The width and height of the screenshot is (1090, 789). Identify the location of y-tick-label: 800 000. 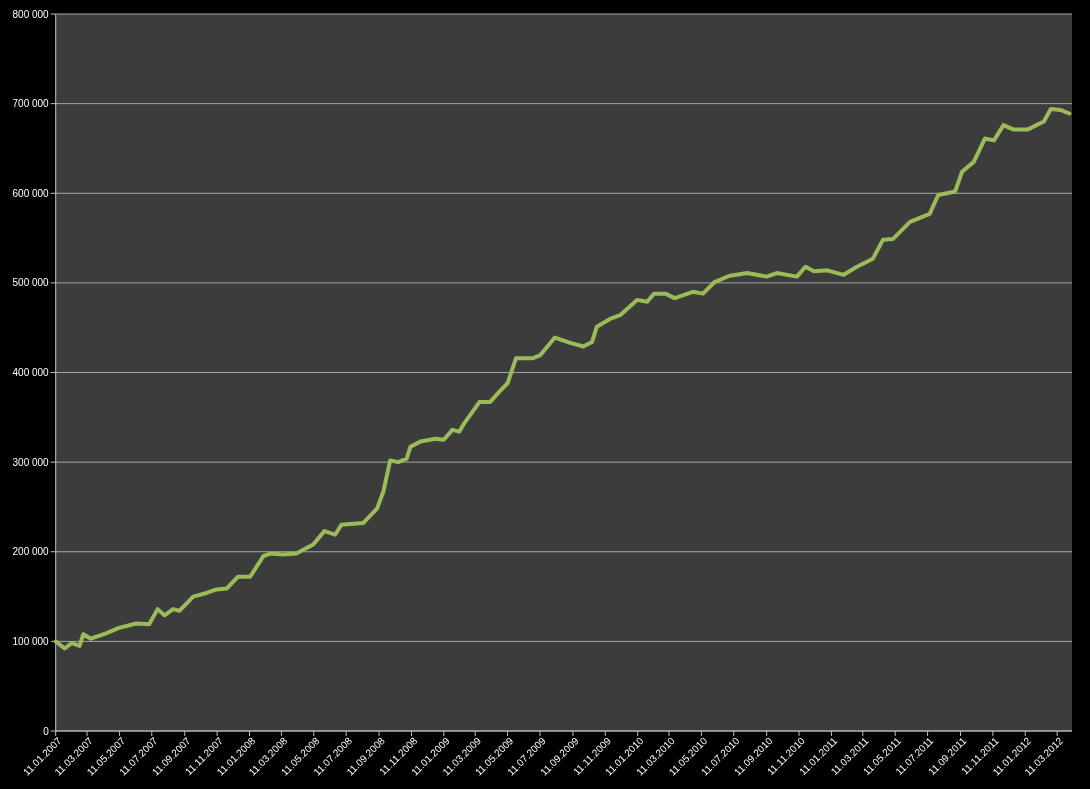
(31, 14).